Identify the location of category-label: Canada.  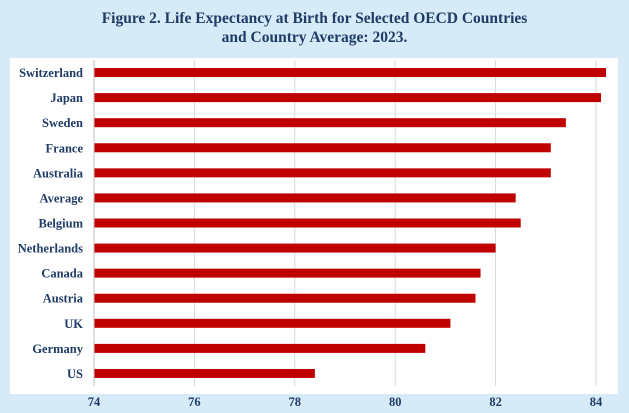
(62, 274).